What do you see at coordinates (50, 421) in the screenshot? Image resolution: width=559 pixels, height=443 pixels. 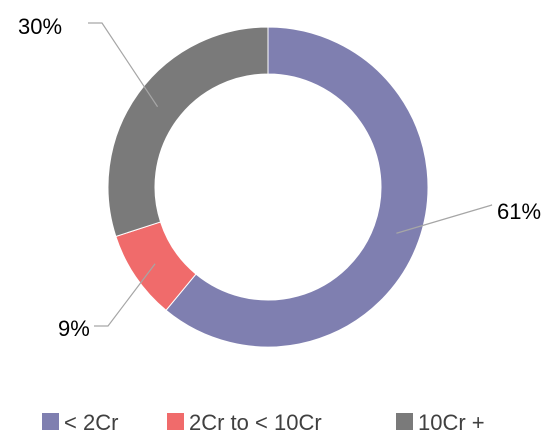 I see `legend-swatch-2cr` at bounding box center [50, 421].